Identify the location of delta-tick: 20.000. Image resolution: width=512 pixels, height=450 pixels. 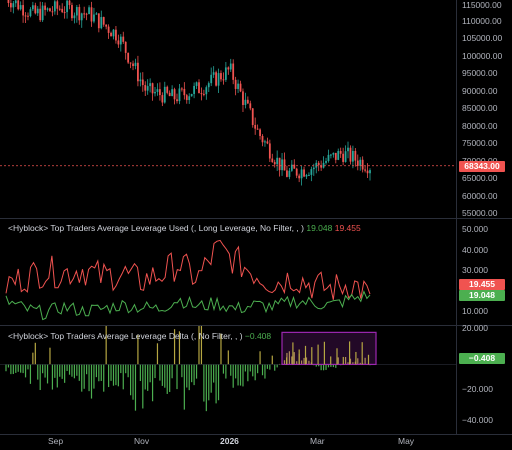
(475, 328).